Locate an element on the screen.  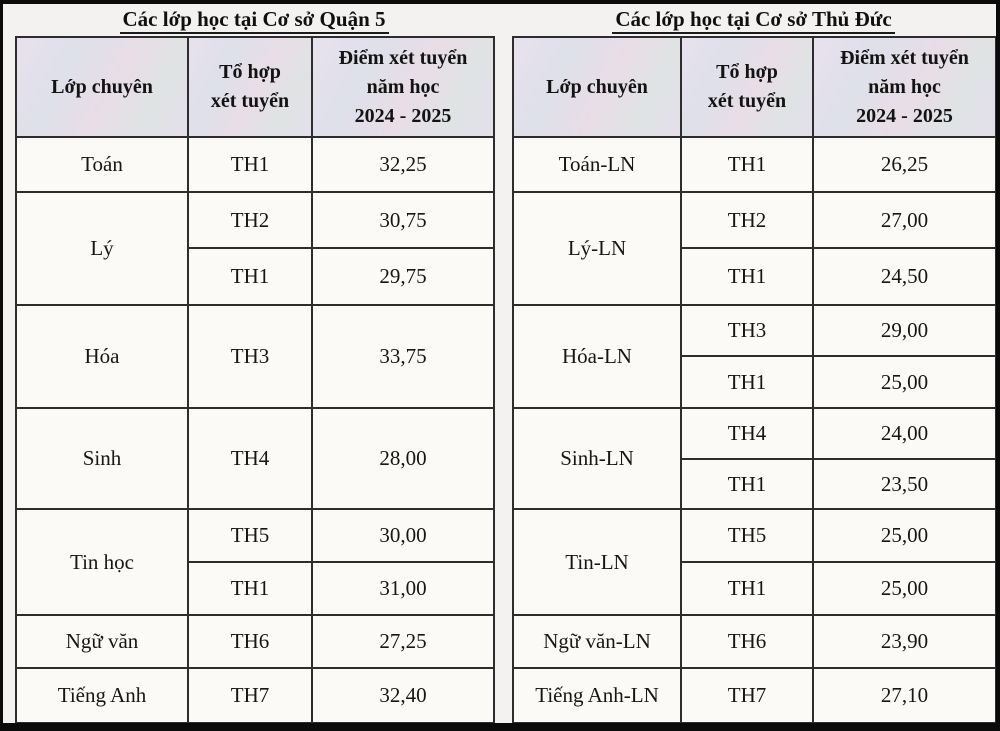
score-cell: 27,00 is located at coordinates (904, 220).